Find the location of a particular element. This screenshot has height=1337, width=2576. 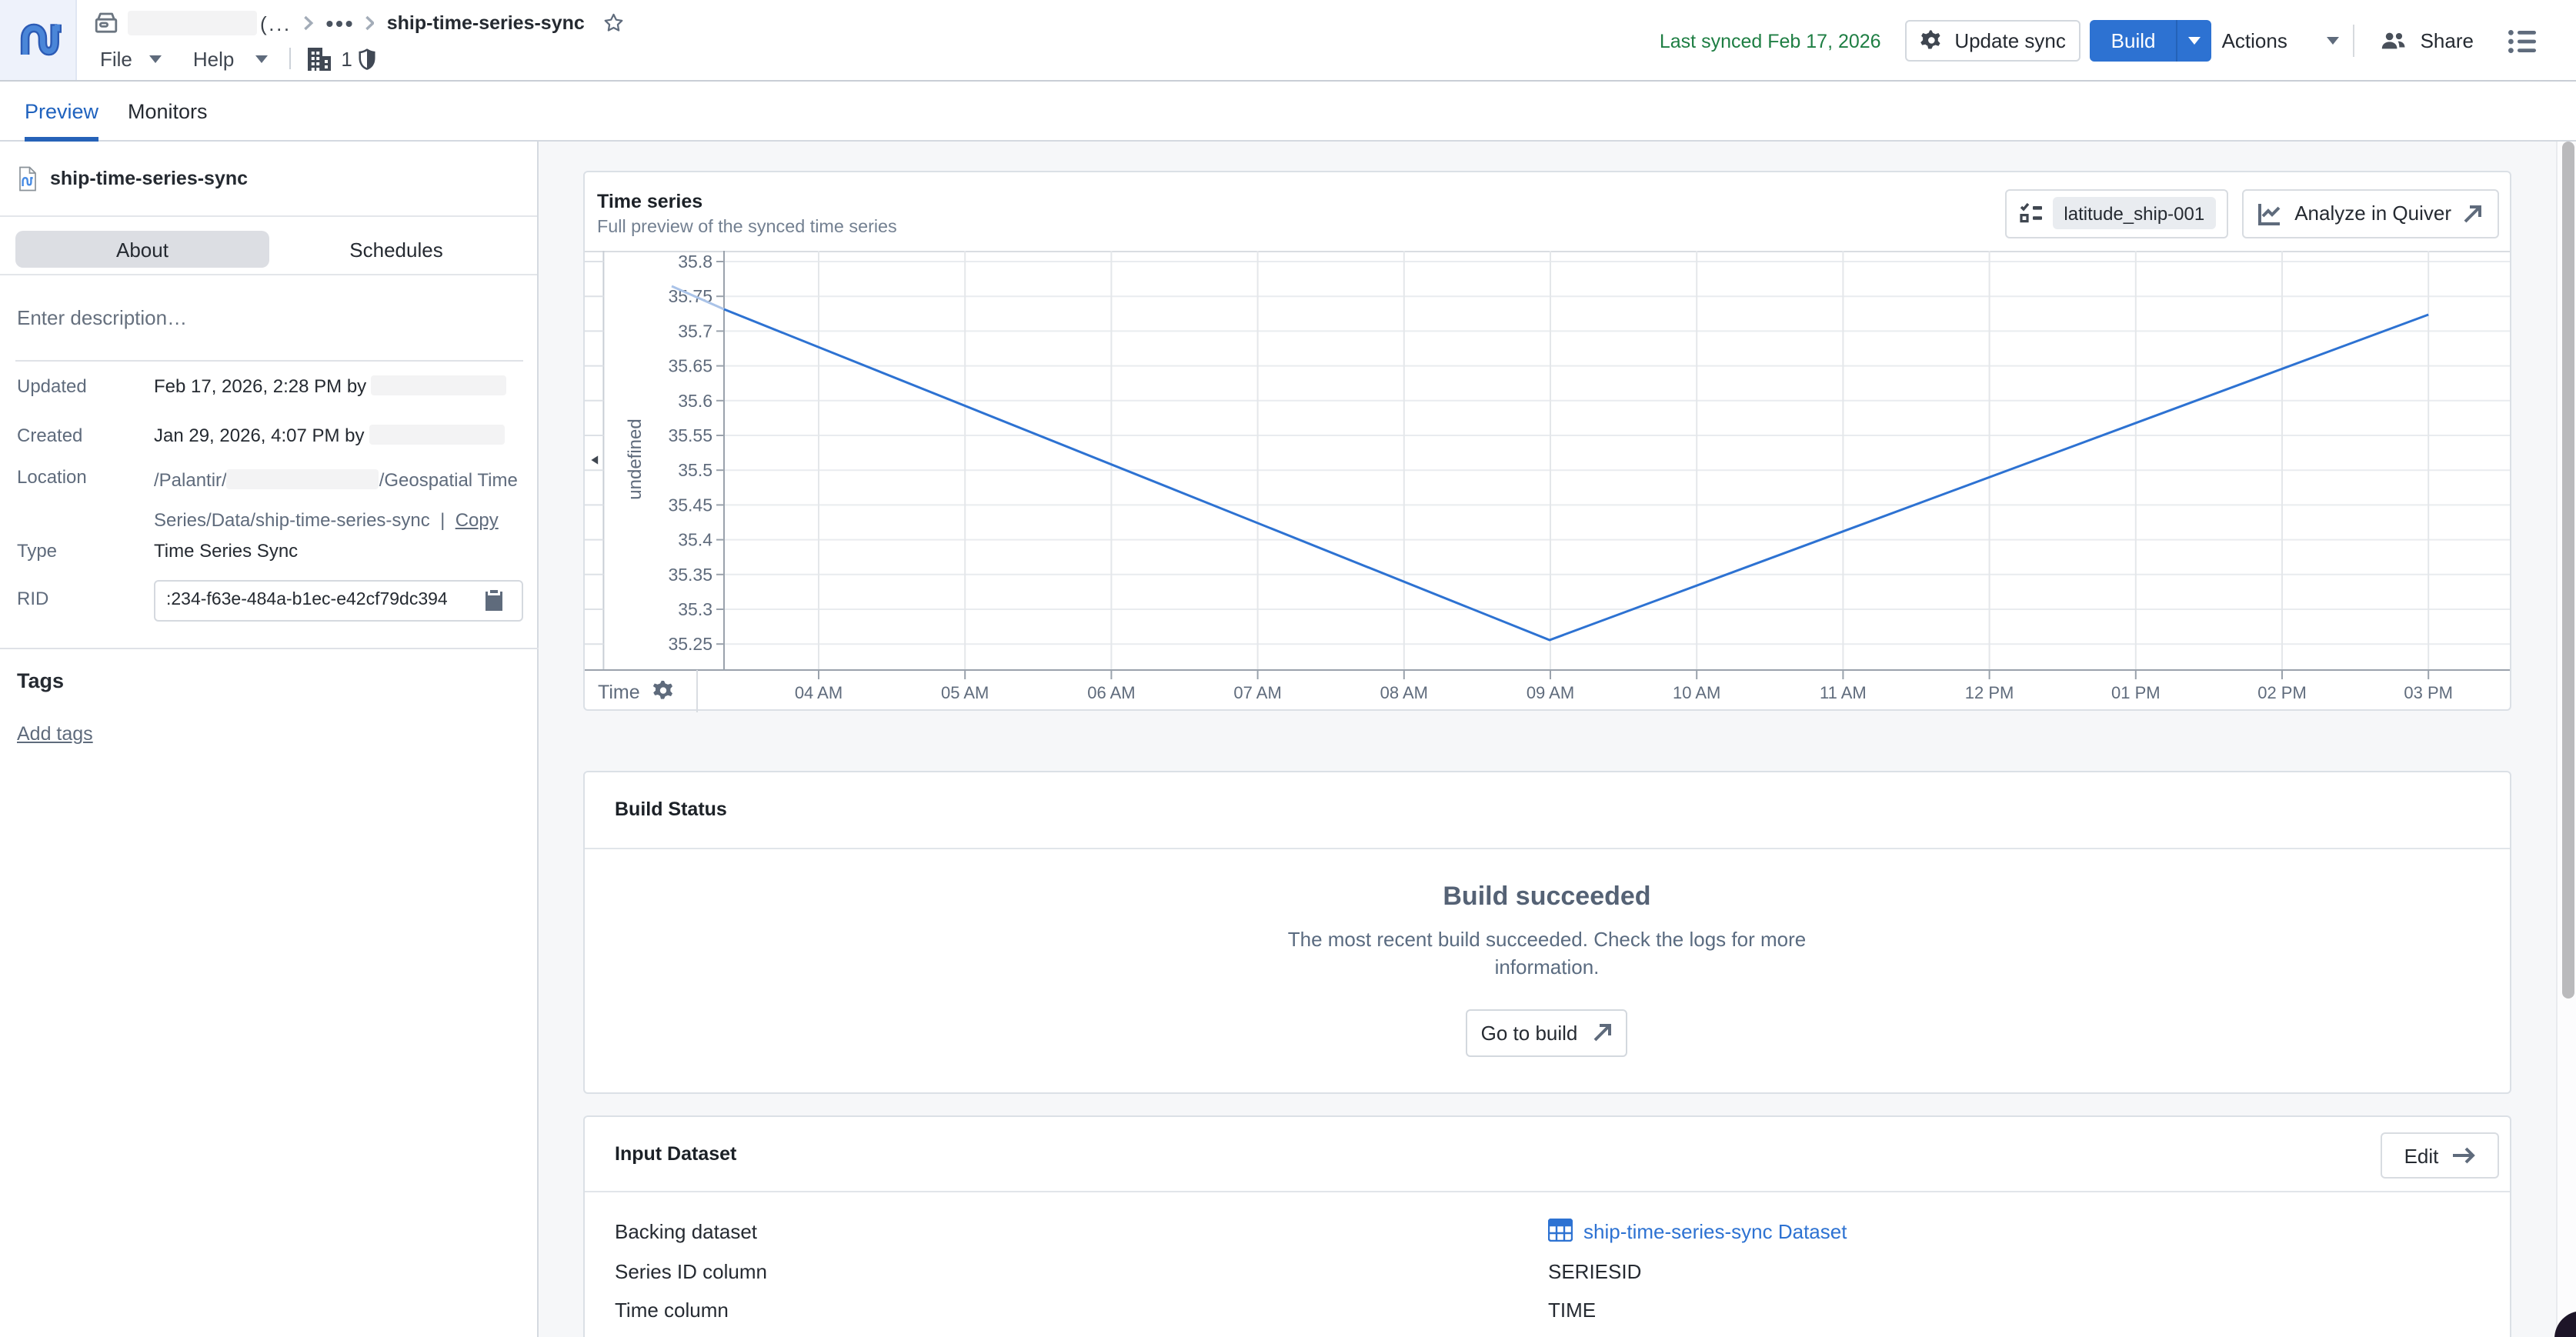

svg-text: 35.25 is located at coordinates (690, 643).